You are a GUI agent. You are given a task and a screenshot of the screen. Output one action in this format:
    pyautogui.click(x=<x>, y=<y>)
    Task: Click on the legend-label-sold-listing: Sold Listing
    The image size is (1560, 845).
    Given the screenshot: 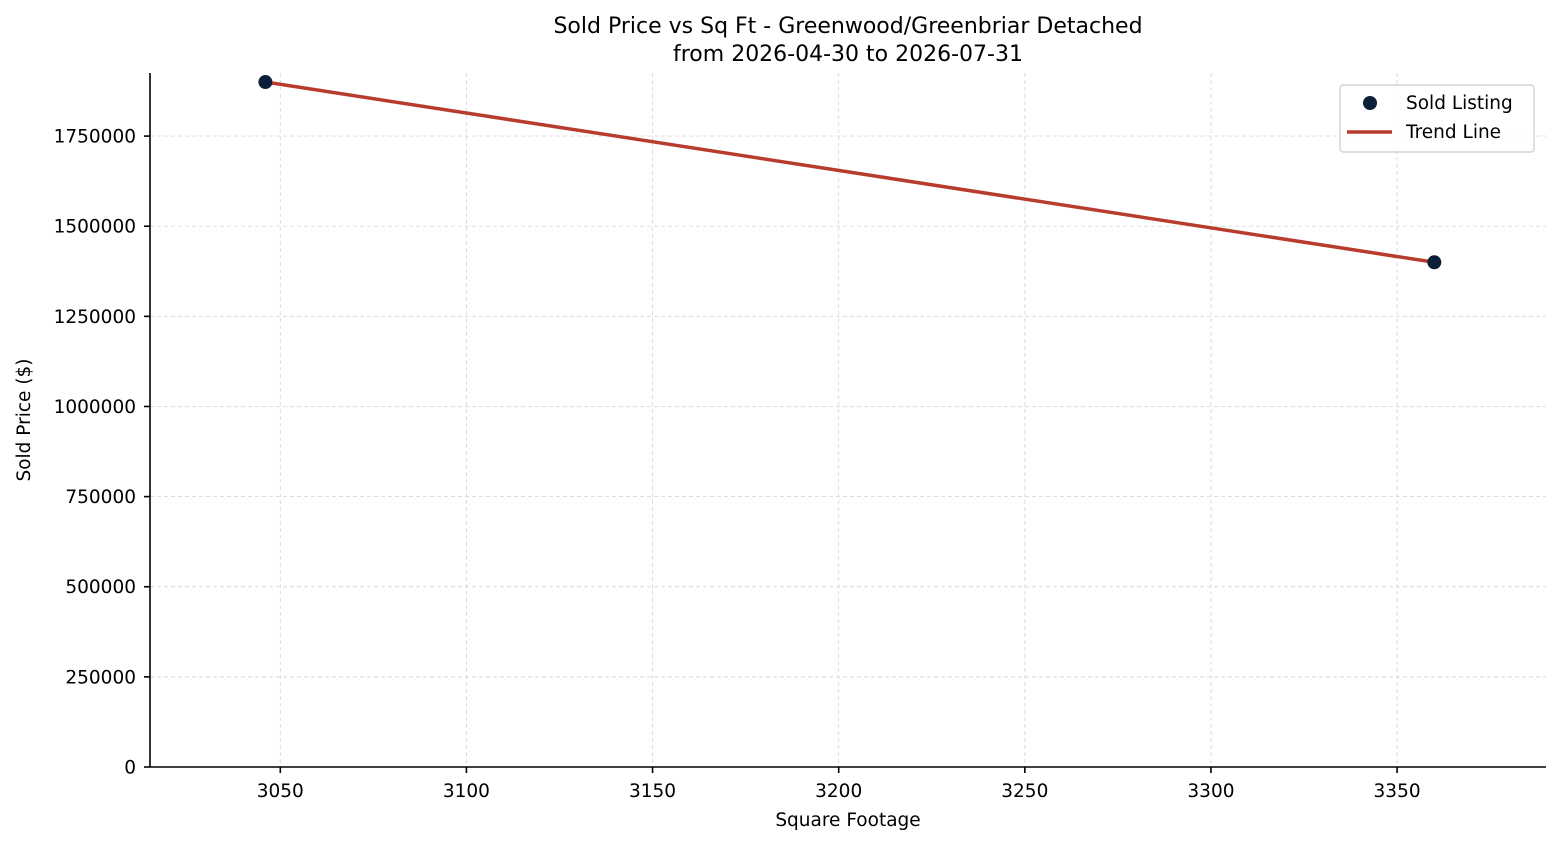 What is the action you would take?
    pyautogui.click(x=1459, y=103)
    